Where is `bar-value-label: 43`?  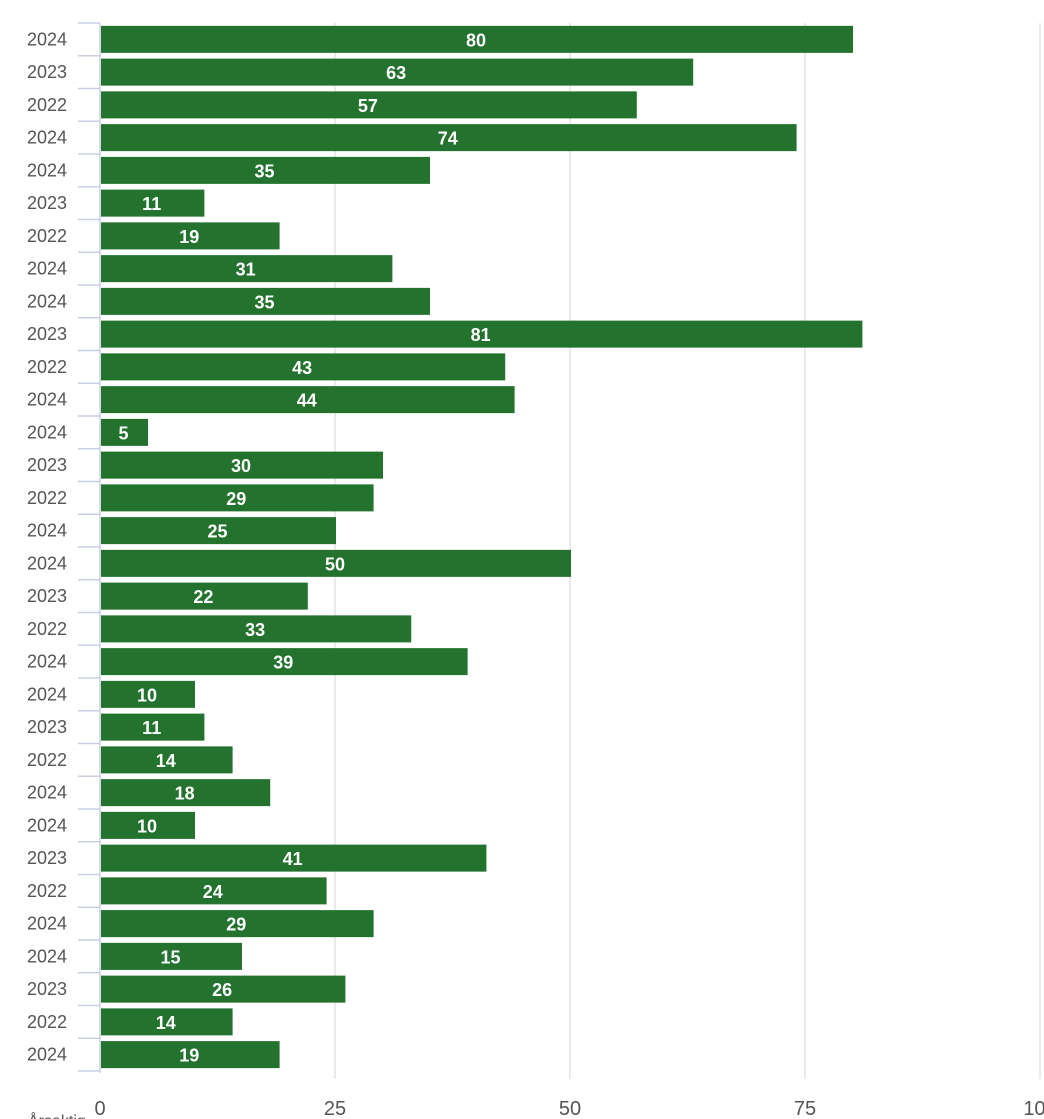
bar-value-label: 43 is located at coordinates (302, 368).